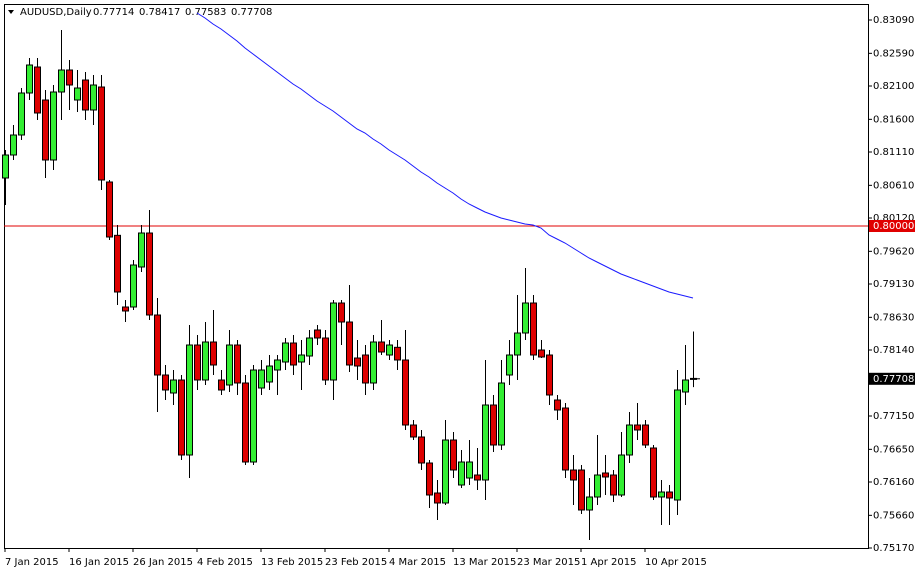 The height and width of the screenshot is (572, 916). Describe the element at coordinates (205, 12) in the screenshot. I see `header-low: 0.77583` at that location.